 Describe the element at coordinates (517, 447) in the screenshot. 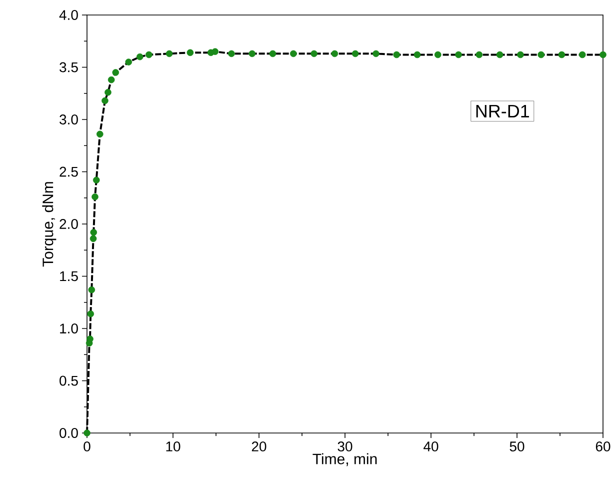

I see `x-tick-label: 50` at that location.